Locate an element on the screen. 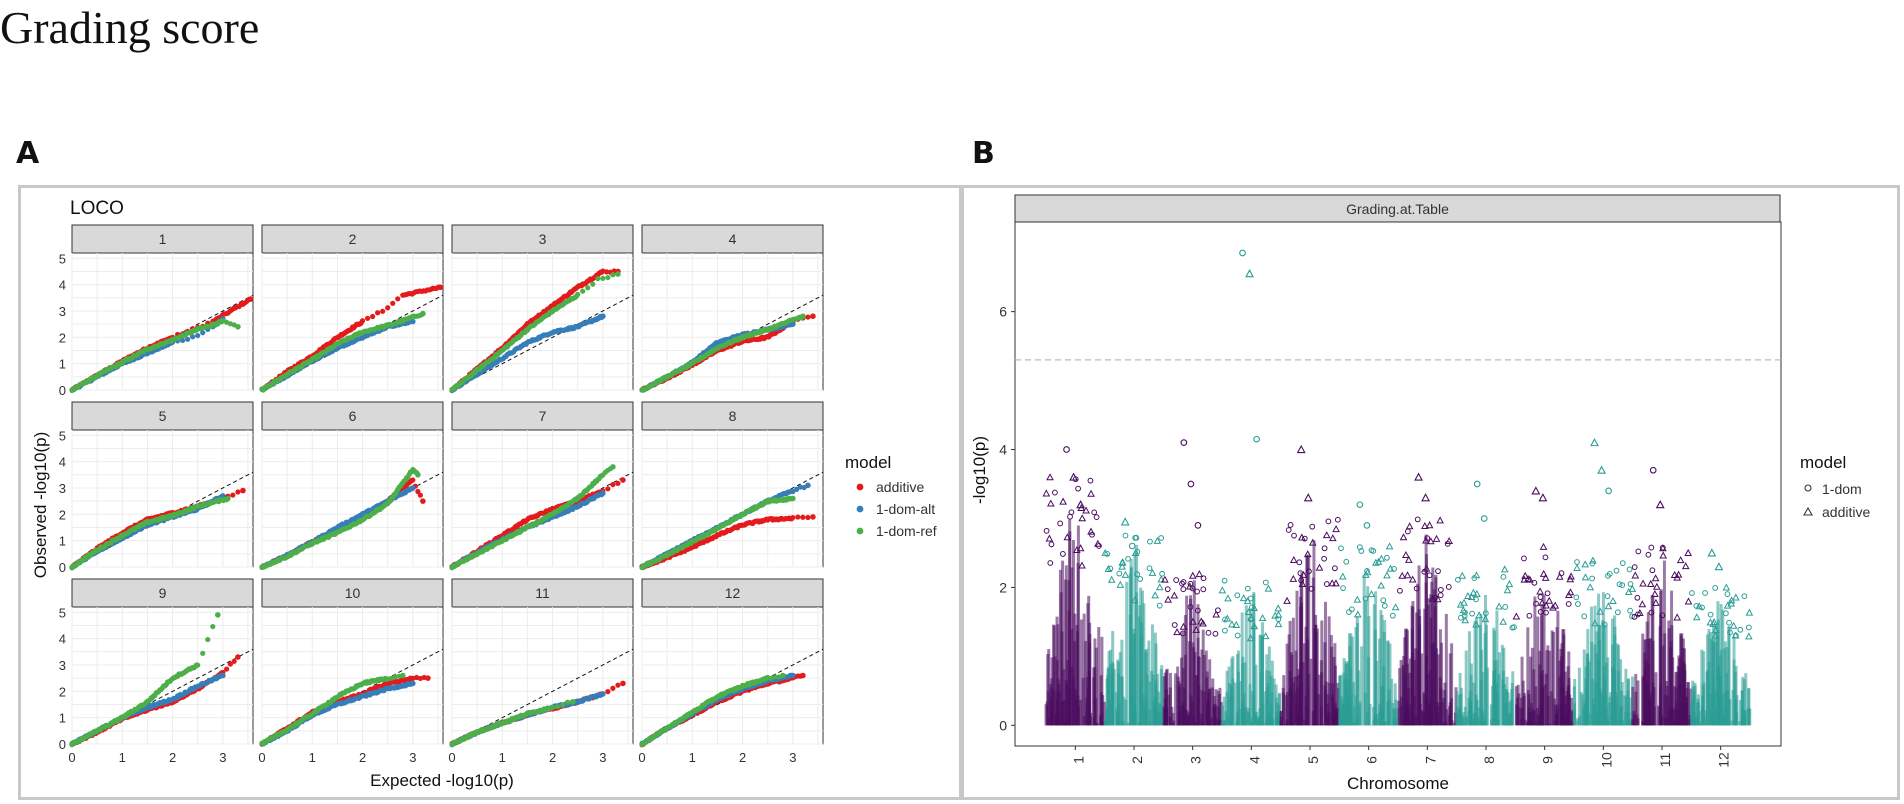 The image size is (1904, 804). facet-strip-label: 9 is located at coordinates (163, 593).